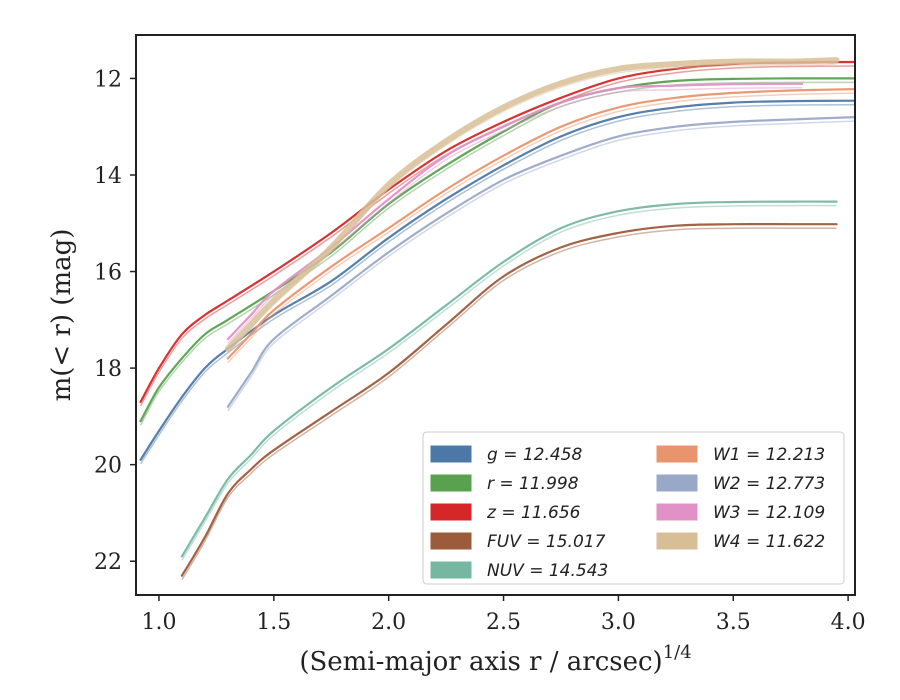  Describe the element at coordinates (769, 484) in the screenshot. I see `legend-label: W2 = 12.773` at that location.